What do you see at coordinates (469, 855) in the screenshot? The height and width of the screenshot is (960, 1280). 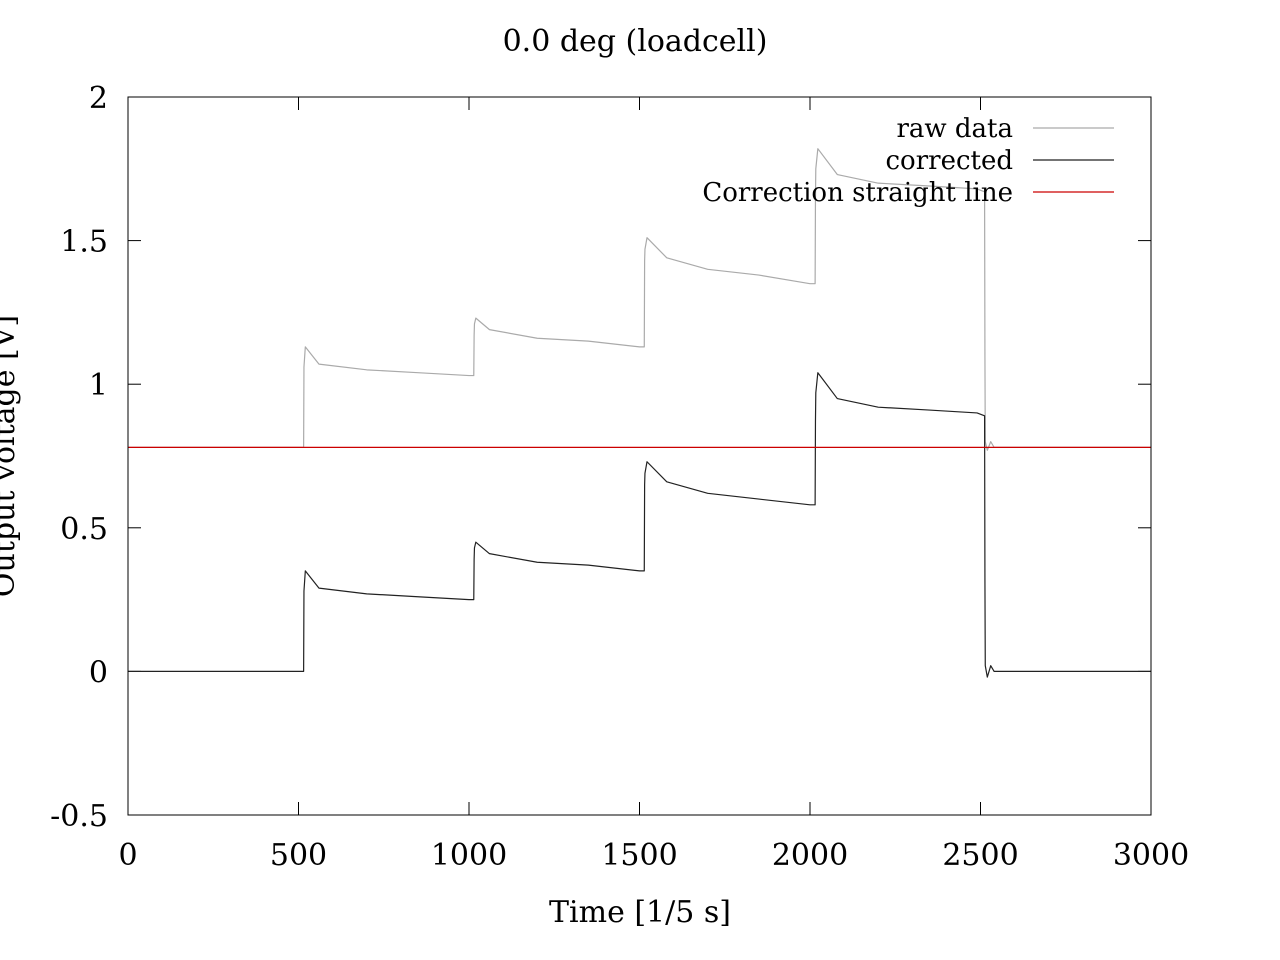 I see `x-tick-label: 1000` at bounding box center [469, 855].